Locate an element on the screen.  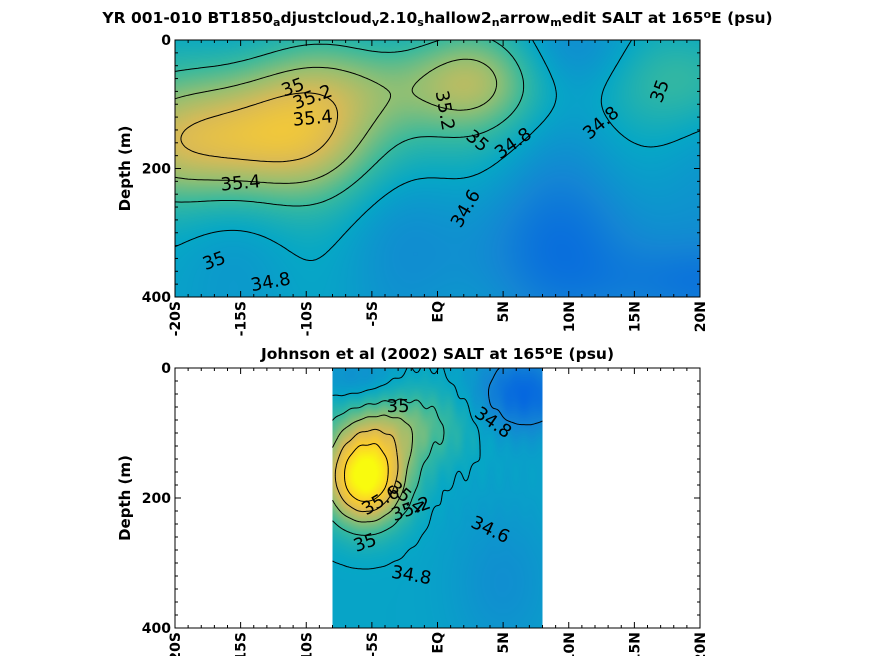
contour-label: 35 is located at coordinates (398, 406).